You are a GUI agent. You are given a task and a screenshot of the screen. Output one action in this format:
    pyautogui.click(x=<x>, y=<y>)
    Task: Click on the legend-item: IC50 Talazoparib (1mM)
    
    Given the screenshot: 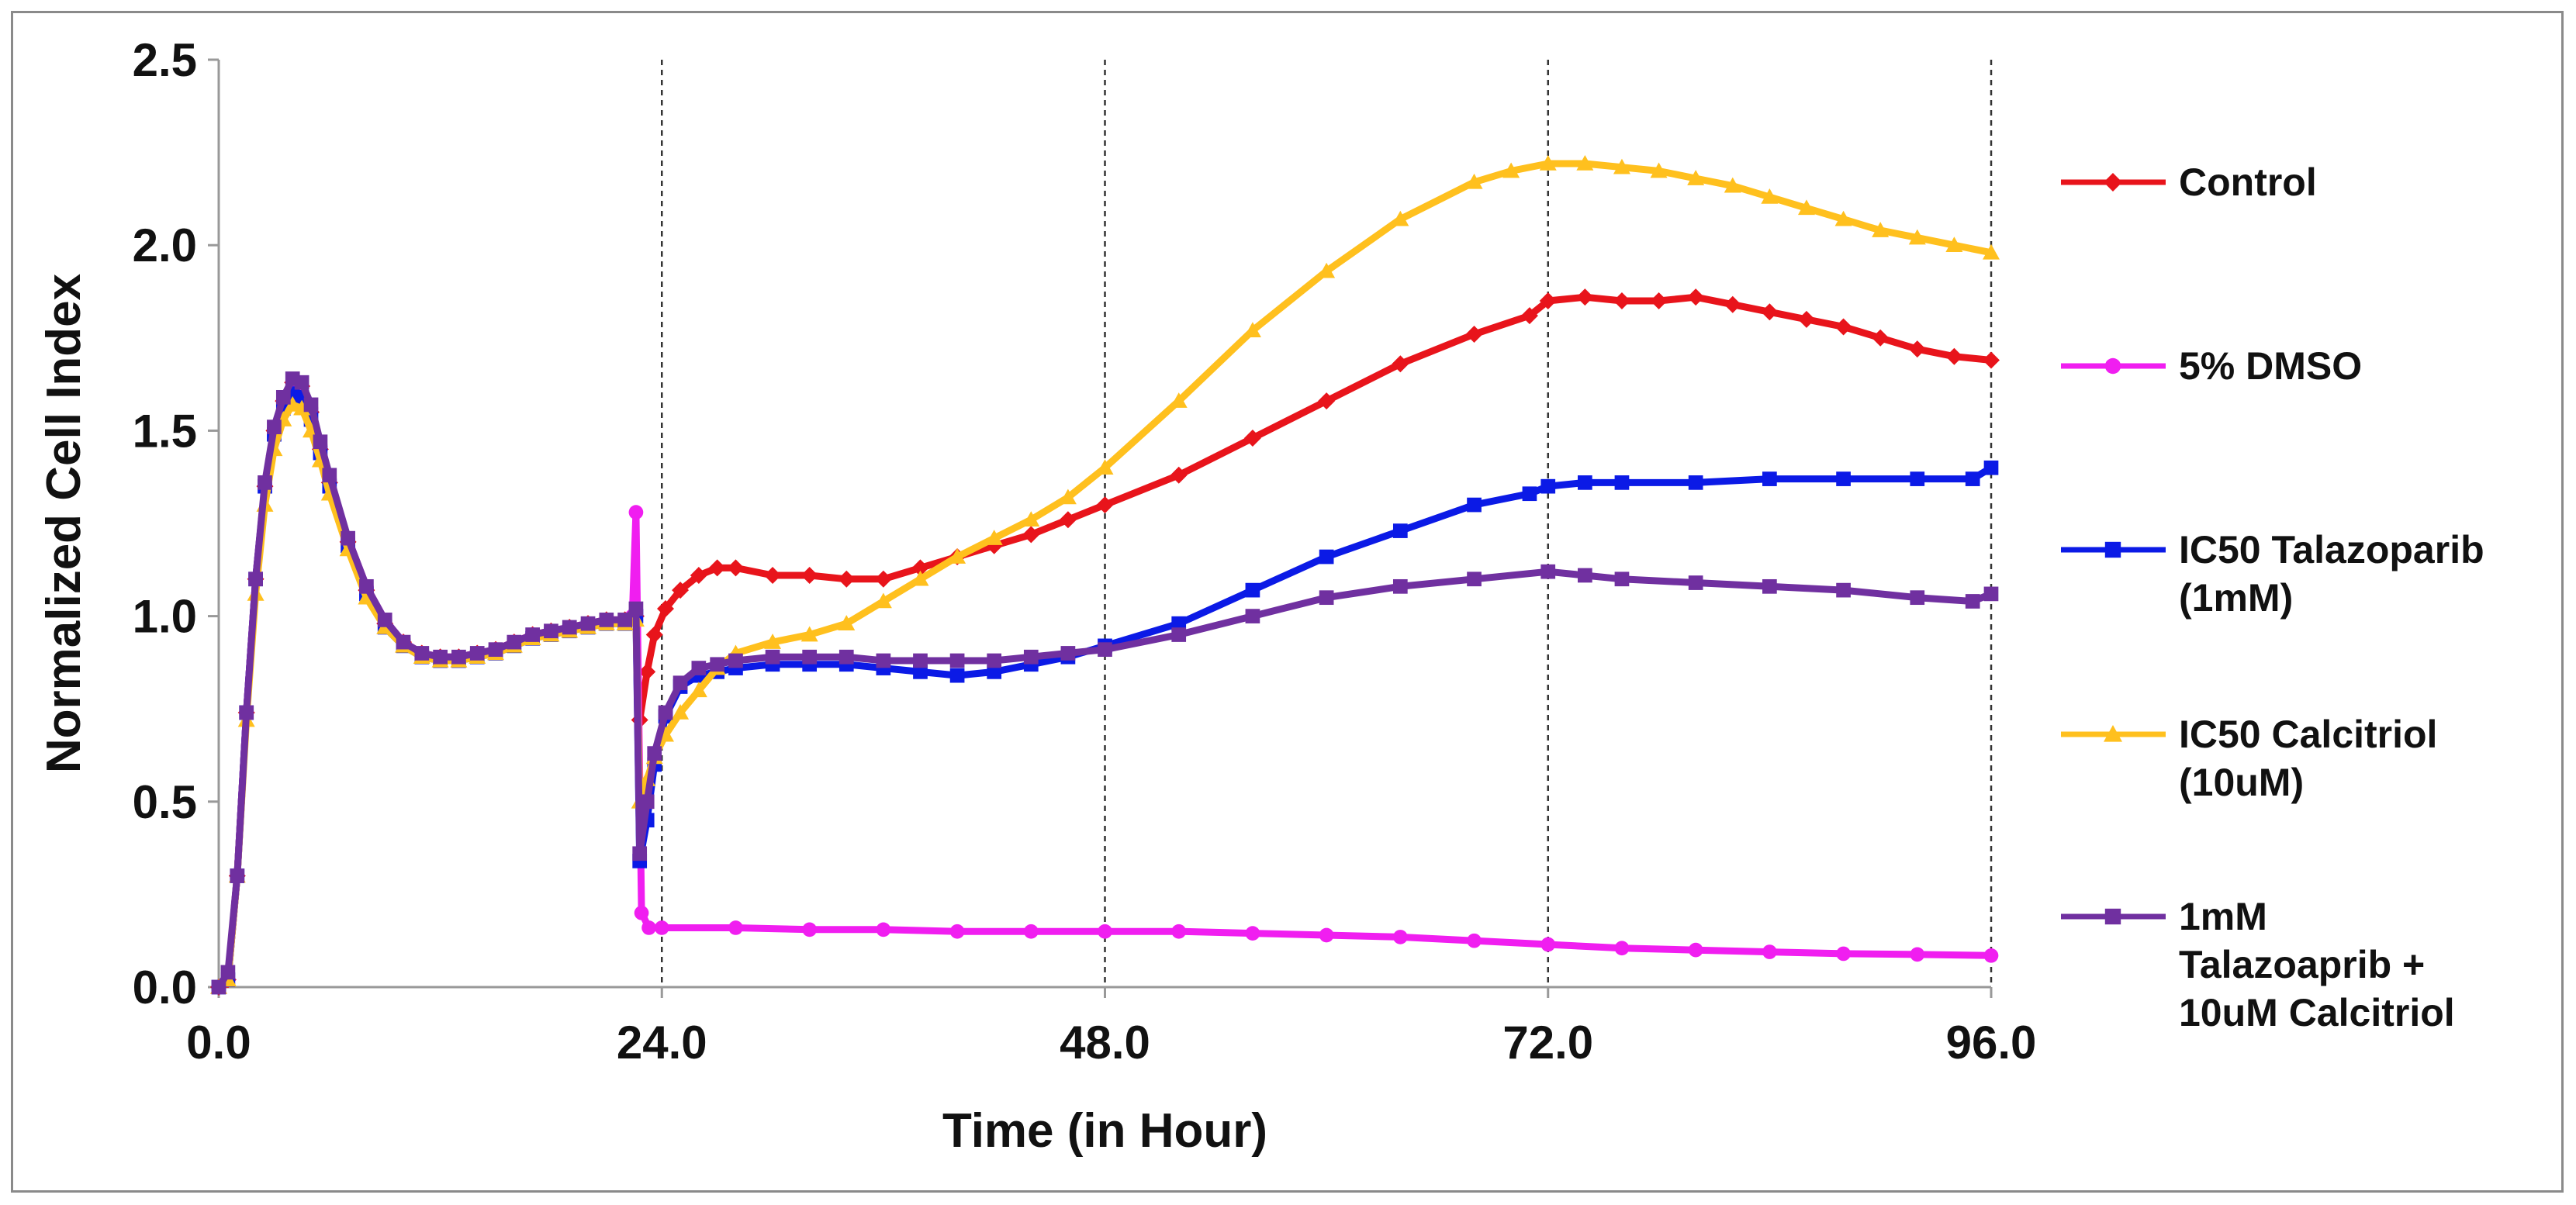 What is the action you would take?
    pyautogui.click(x=2272, y=574)
    